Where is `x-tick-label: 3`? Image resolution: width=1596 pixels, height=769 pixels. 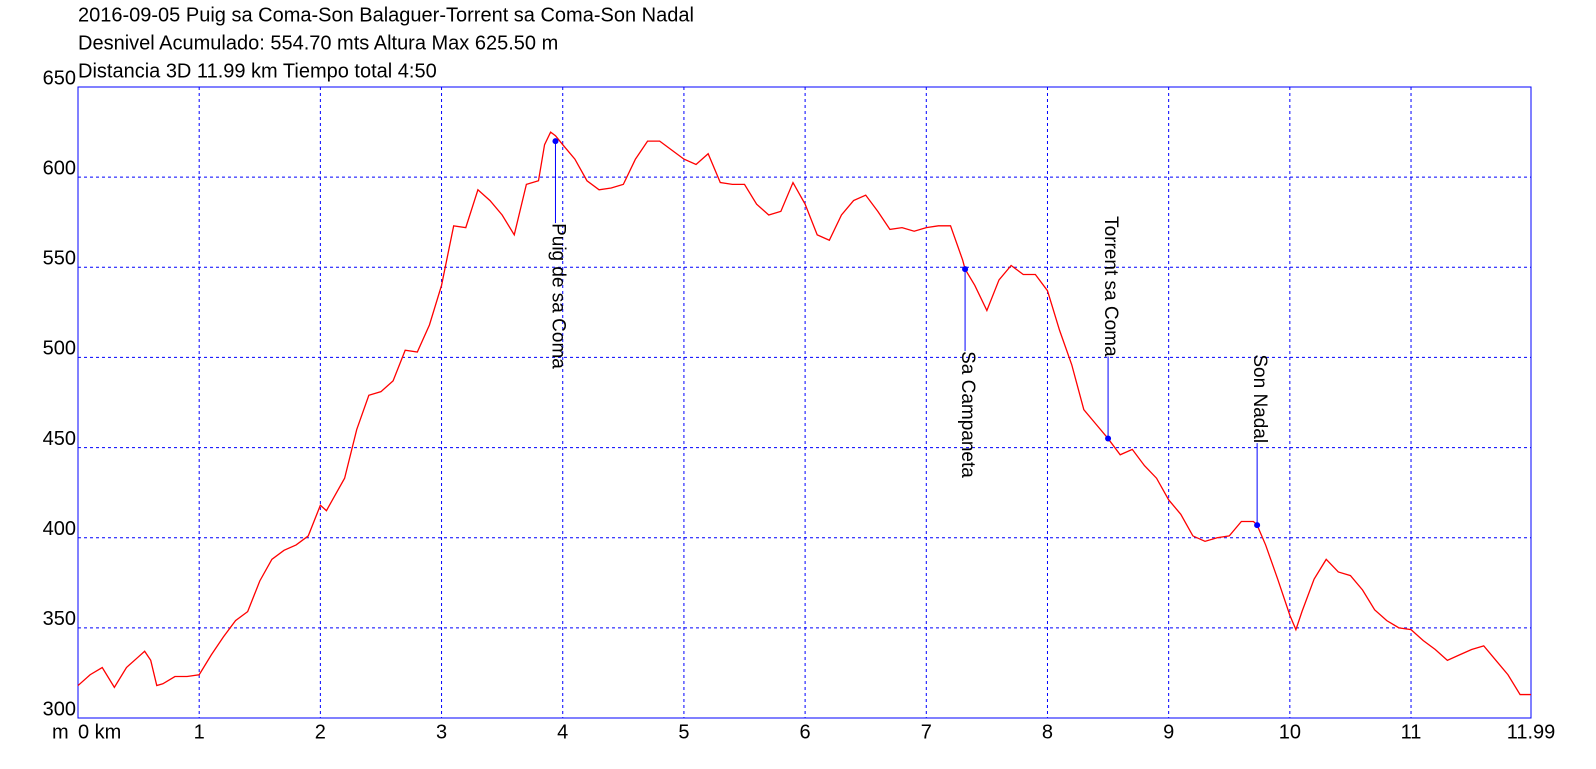 x-tick-label: 3 is located at coordinates (441, 732).